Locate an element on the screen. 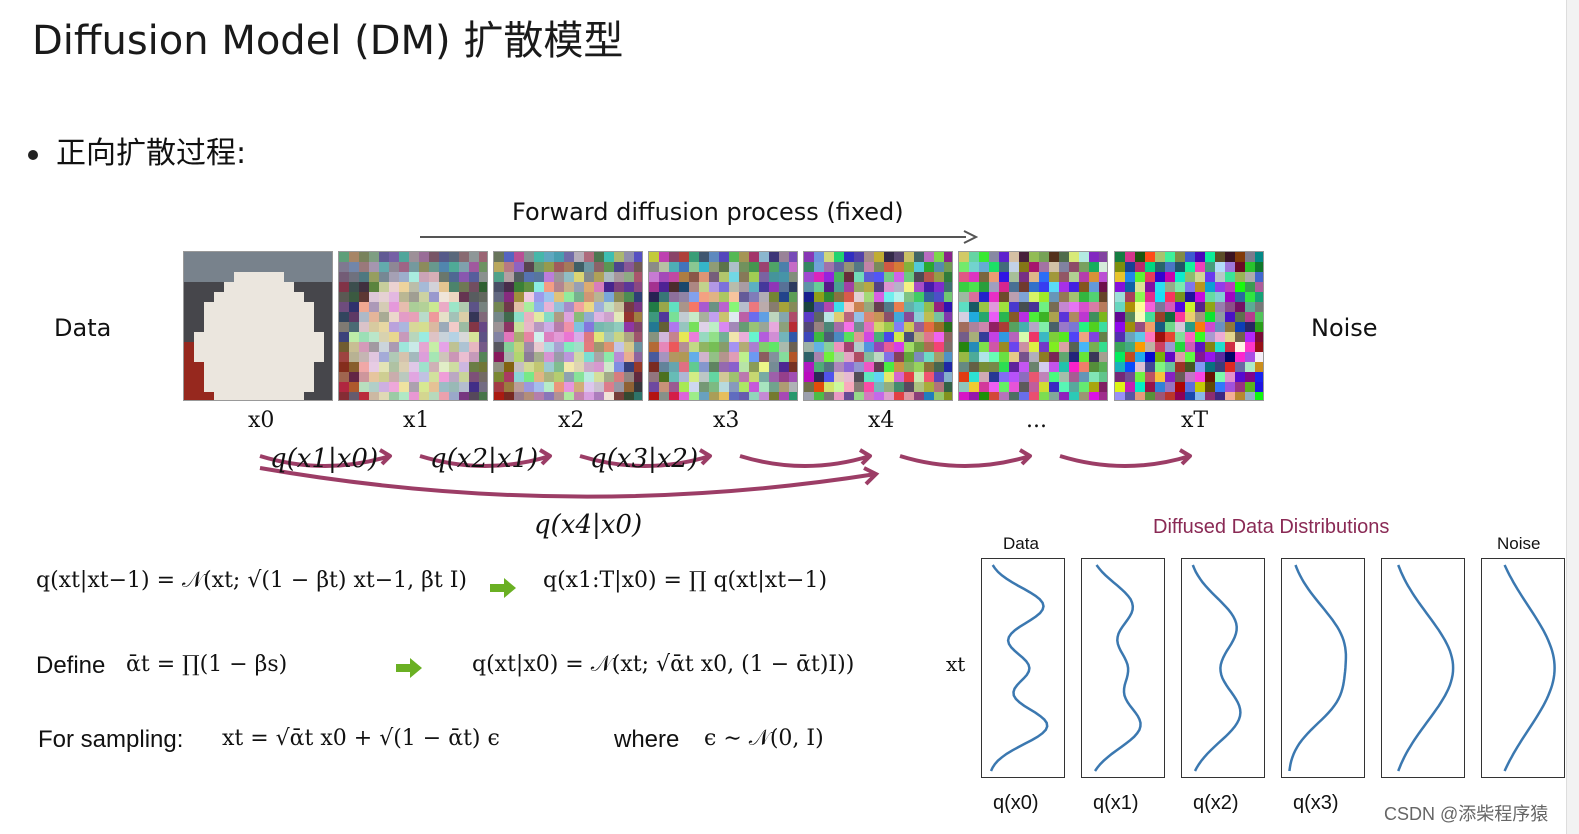  equation-joint: q(x1:T|x0) = ∏ q(xt|xt−1) is located at coordinates (685, 580).